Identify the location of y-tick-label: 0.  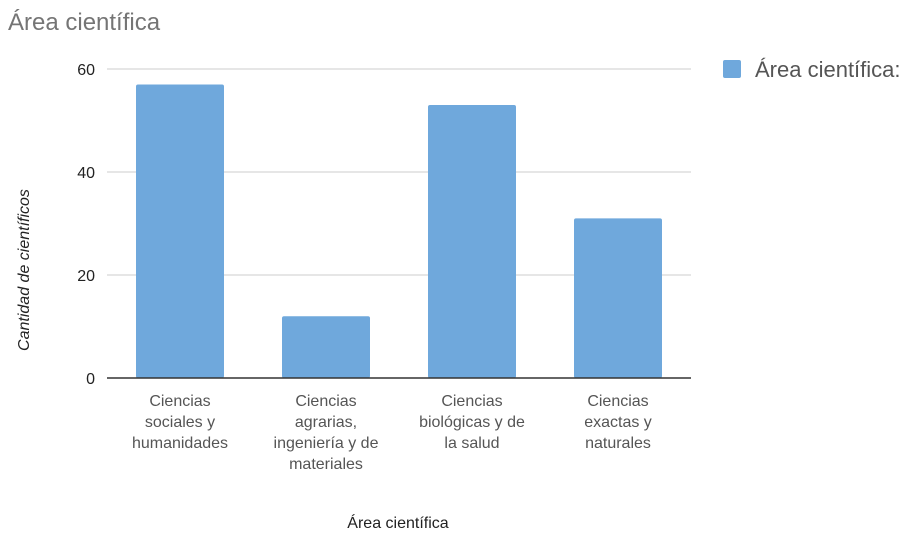
(90, 379).